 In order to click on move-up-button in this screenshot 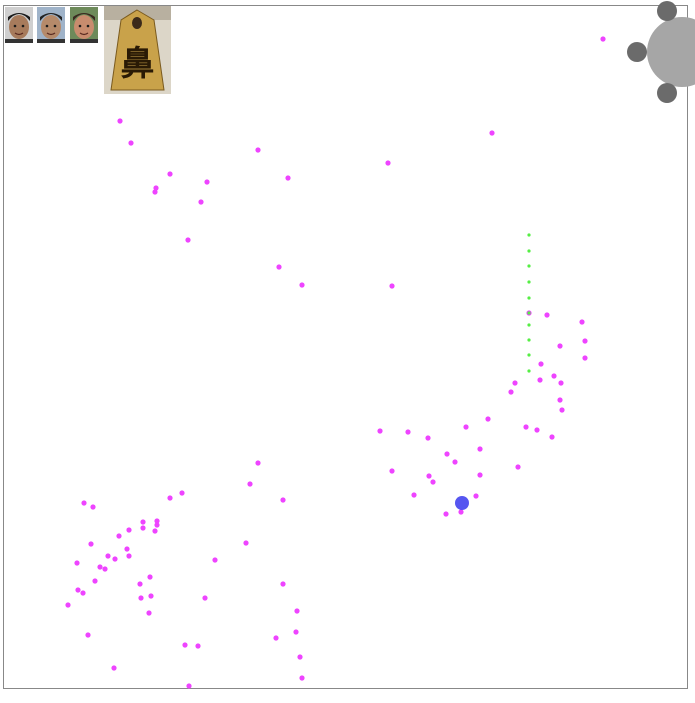, I will do `click(667, 11)`.